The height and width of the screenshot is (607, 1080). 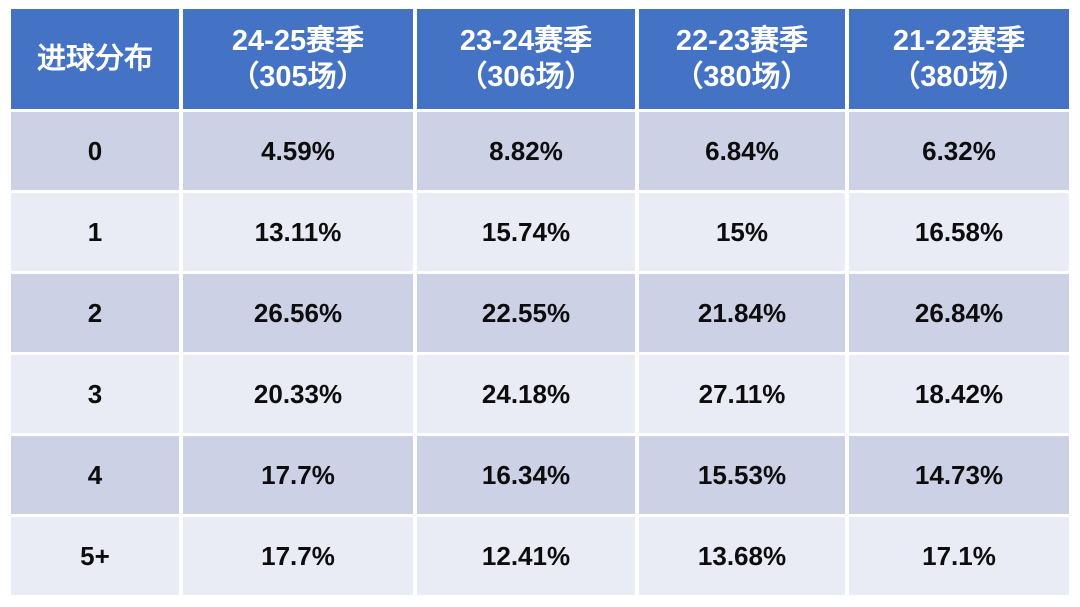 What do you see at coordinates (526, 556) in the screenshot?
I see `value-cell: 12.41%` at bounding box center [526, 556].